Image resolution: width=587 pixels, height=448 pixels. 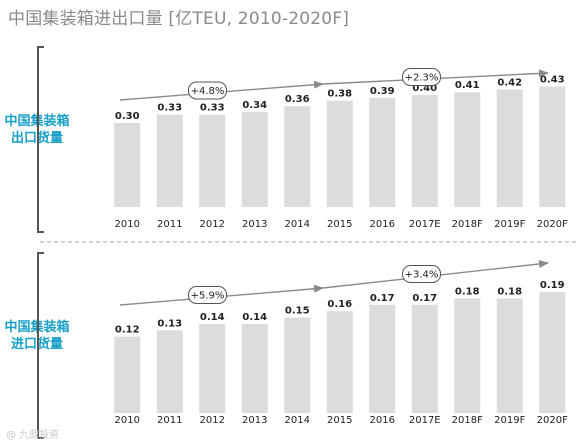 What do you see at coordinates (127, 330) in the screenshot?
I see `value-label-2010: 0.12` at bounding box center [127, 330].